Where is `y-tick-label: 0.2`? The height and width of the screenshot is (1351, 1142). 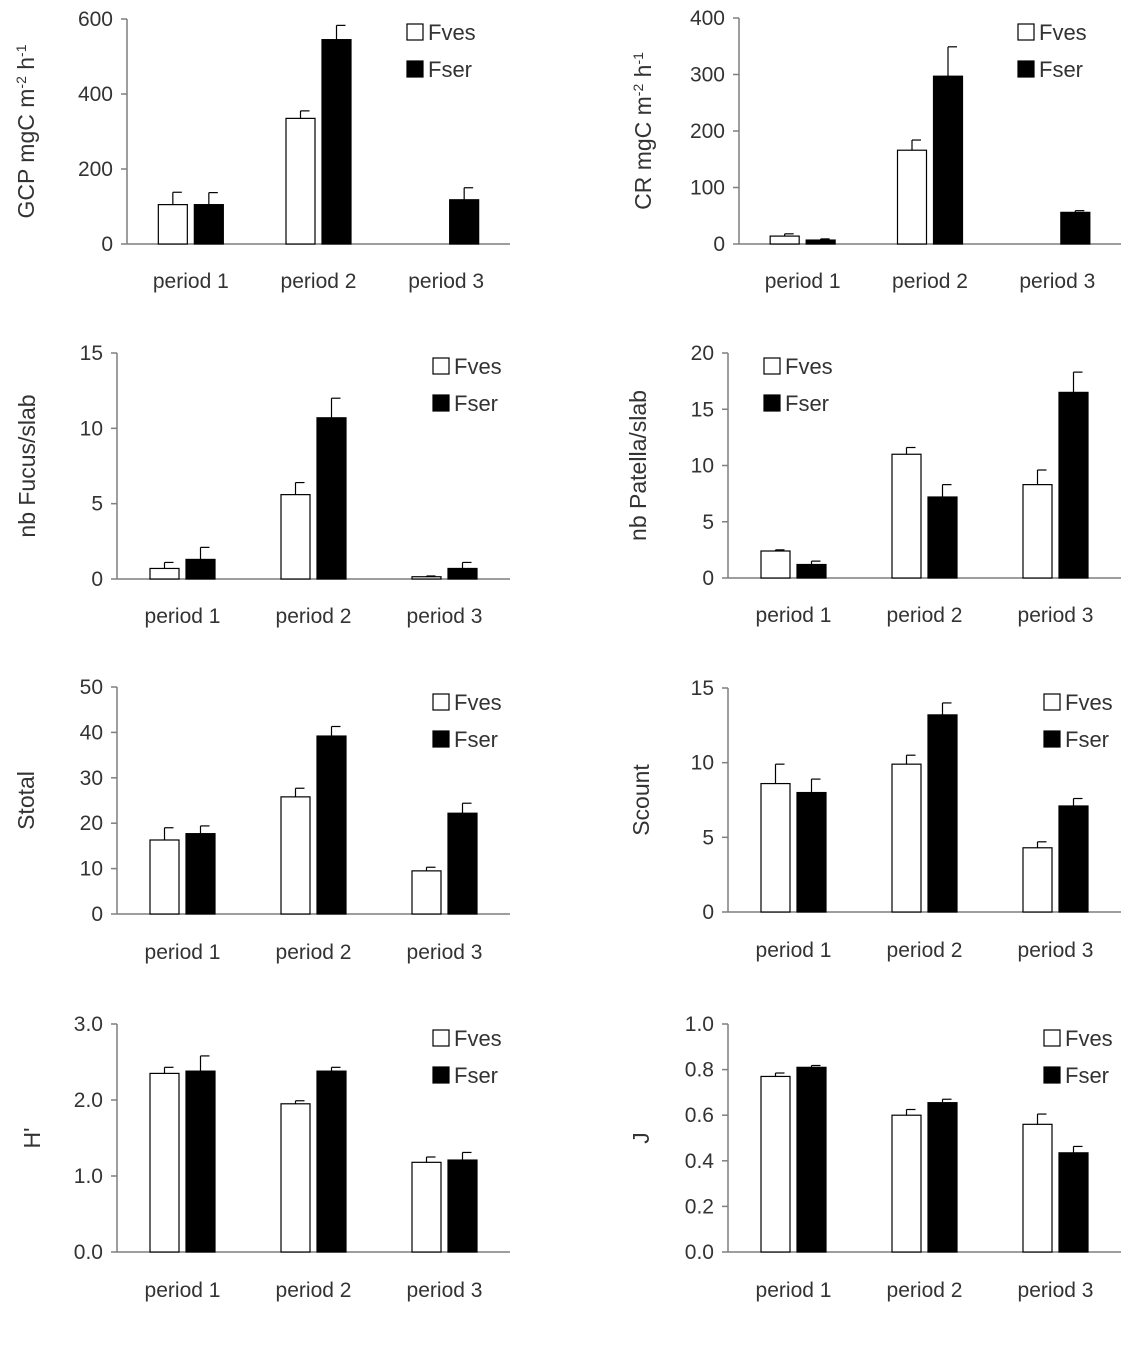
y-tick-label: 0.2 is located at coordinates (699, 1206).